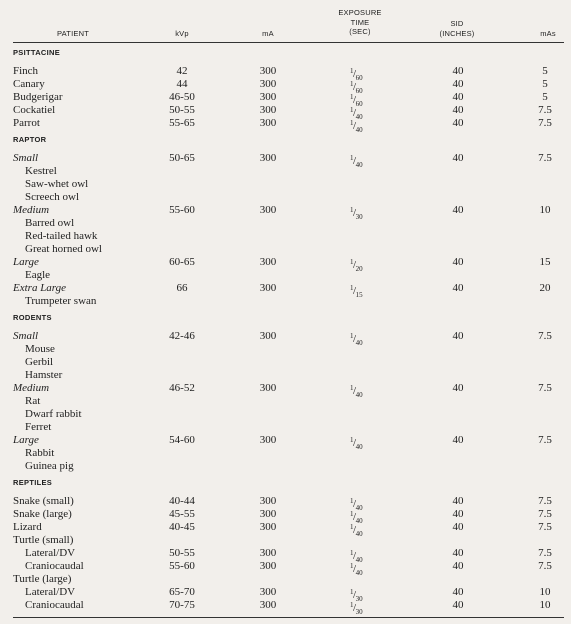 This screenshot has height=624, width=571. Describe the element at coordinates (30, 139) in the screenshot. I see `section-header: RAPTOR` at that location.